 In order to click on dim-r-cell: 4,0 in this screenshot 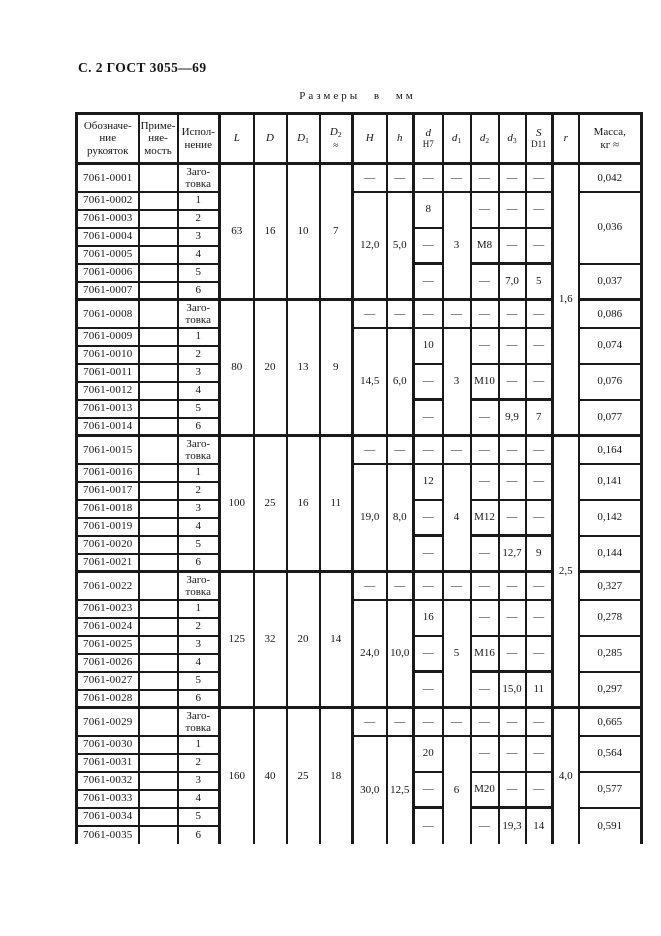, I will do `click(565, 775)`.